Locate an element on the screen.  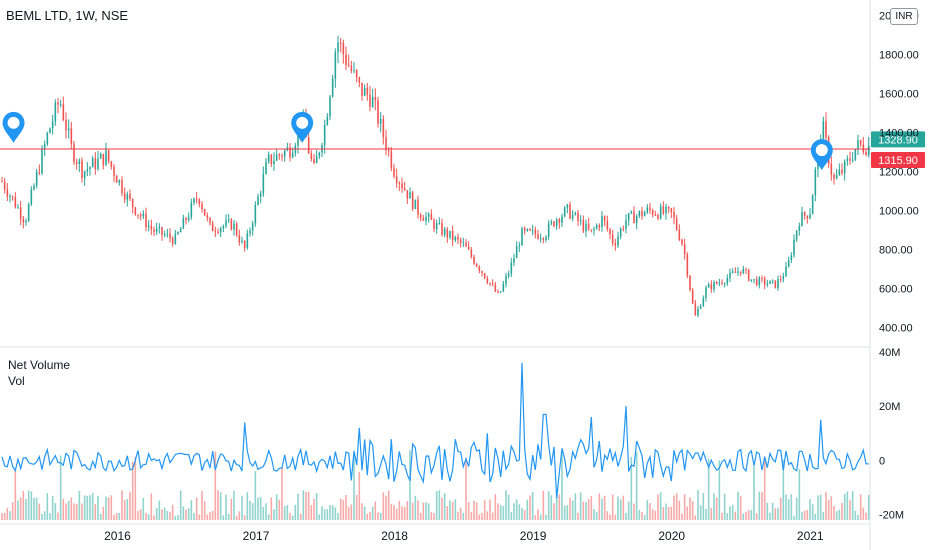
currency-badge: INR is located at coordinates (904, 16).